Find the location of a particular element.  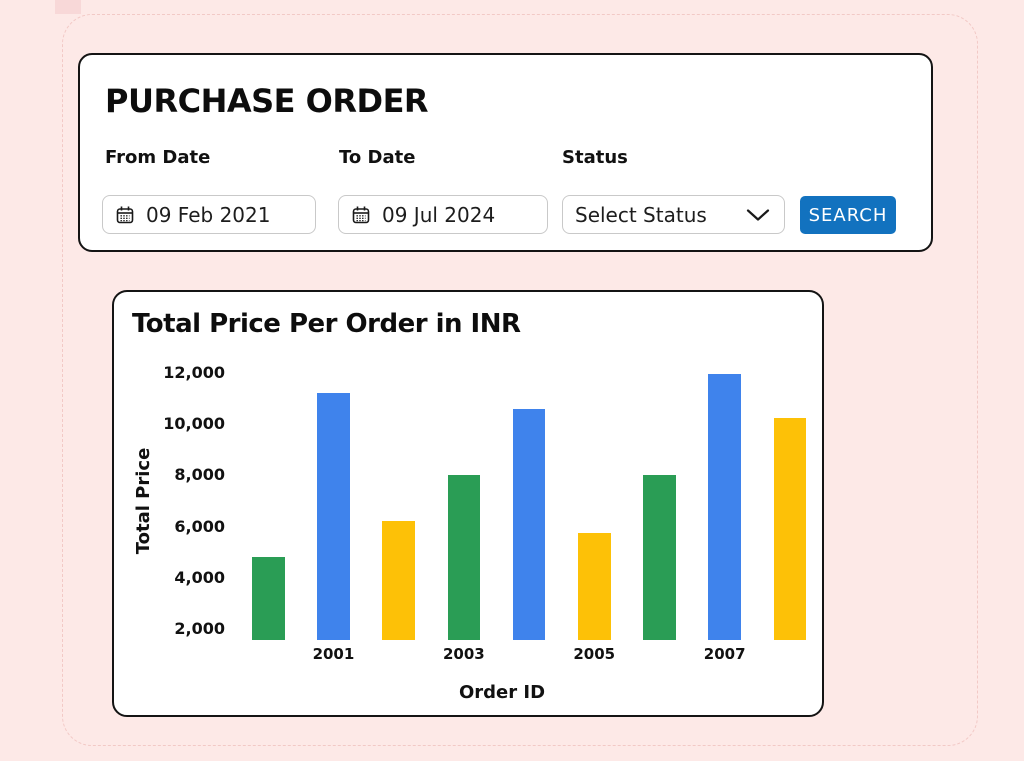

x-tick-label: 2005 is located at coordinates (594, 654).